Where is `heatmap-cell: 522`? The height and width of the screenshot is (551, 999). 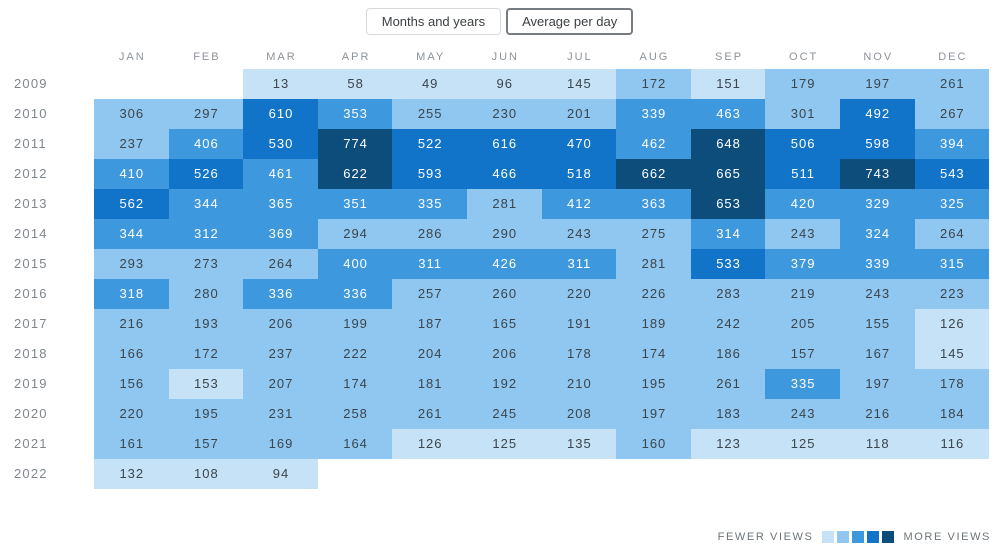 heatmap-cell: 522 is located at coordinates (429, 144).